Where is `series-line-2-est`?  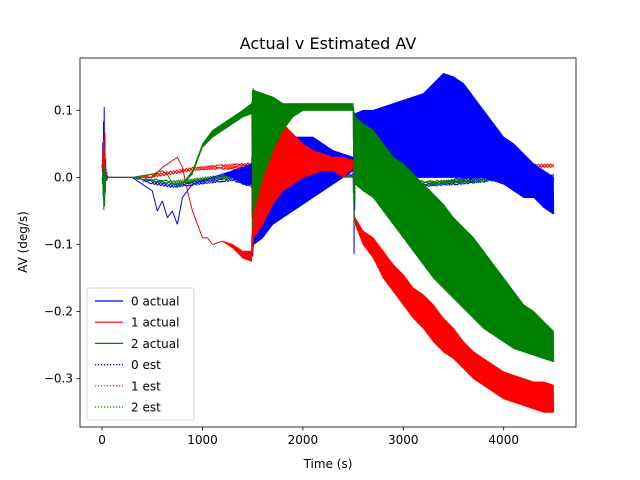
series-line-2-est is located at coordinates (328, 178).